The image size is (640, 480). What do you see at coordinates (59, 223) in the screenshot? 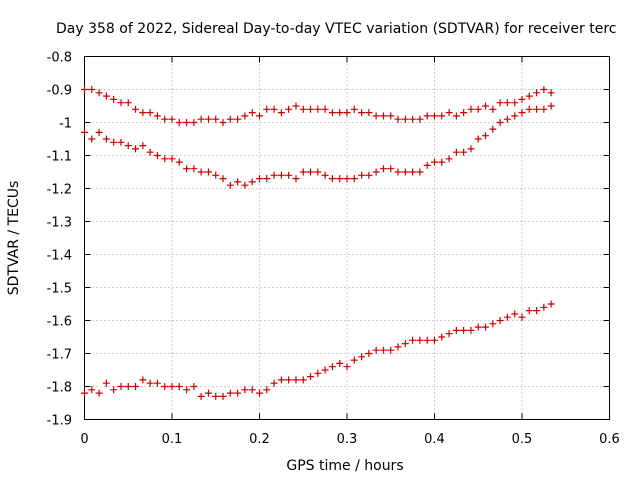
I see `y-tick-label: -1.3` at bounding box center [59, 223].